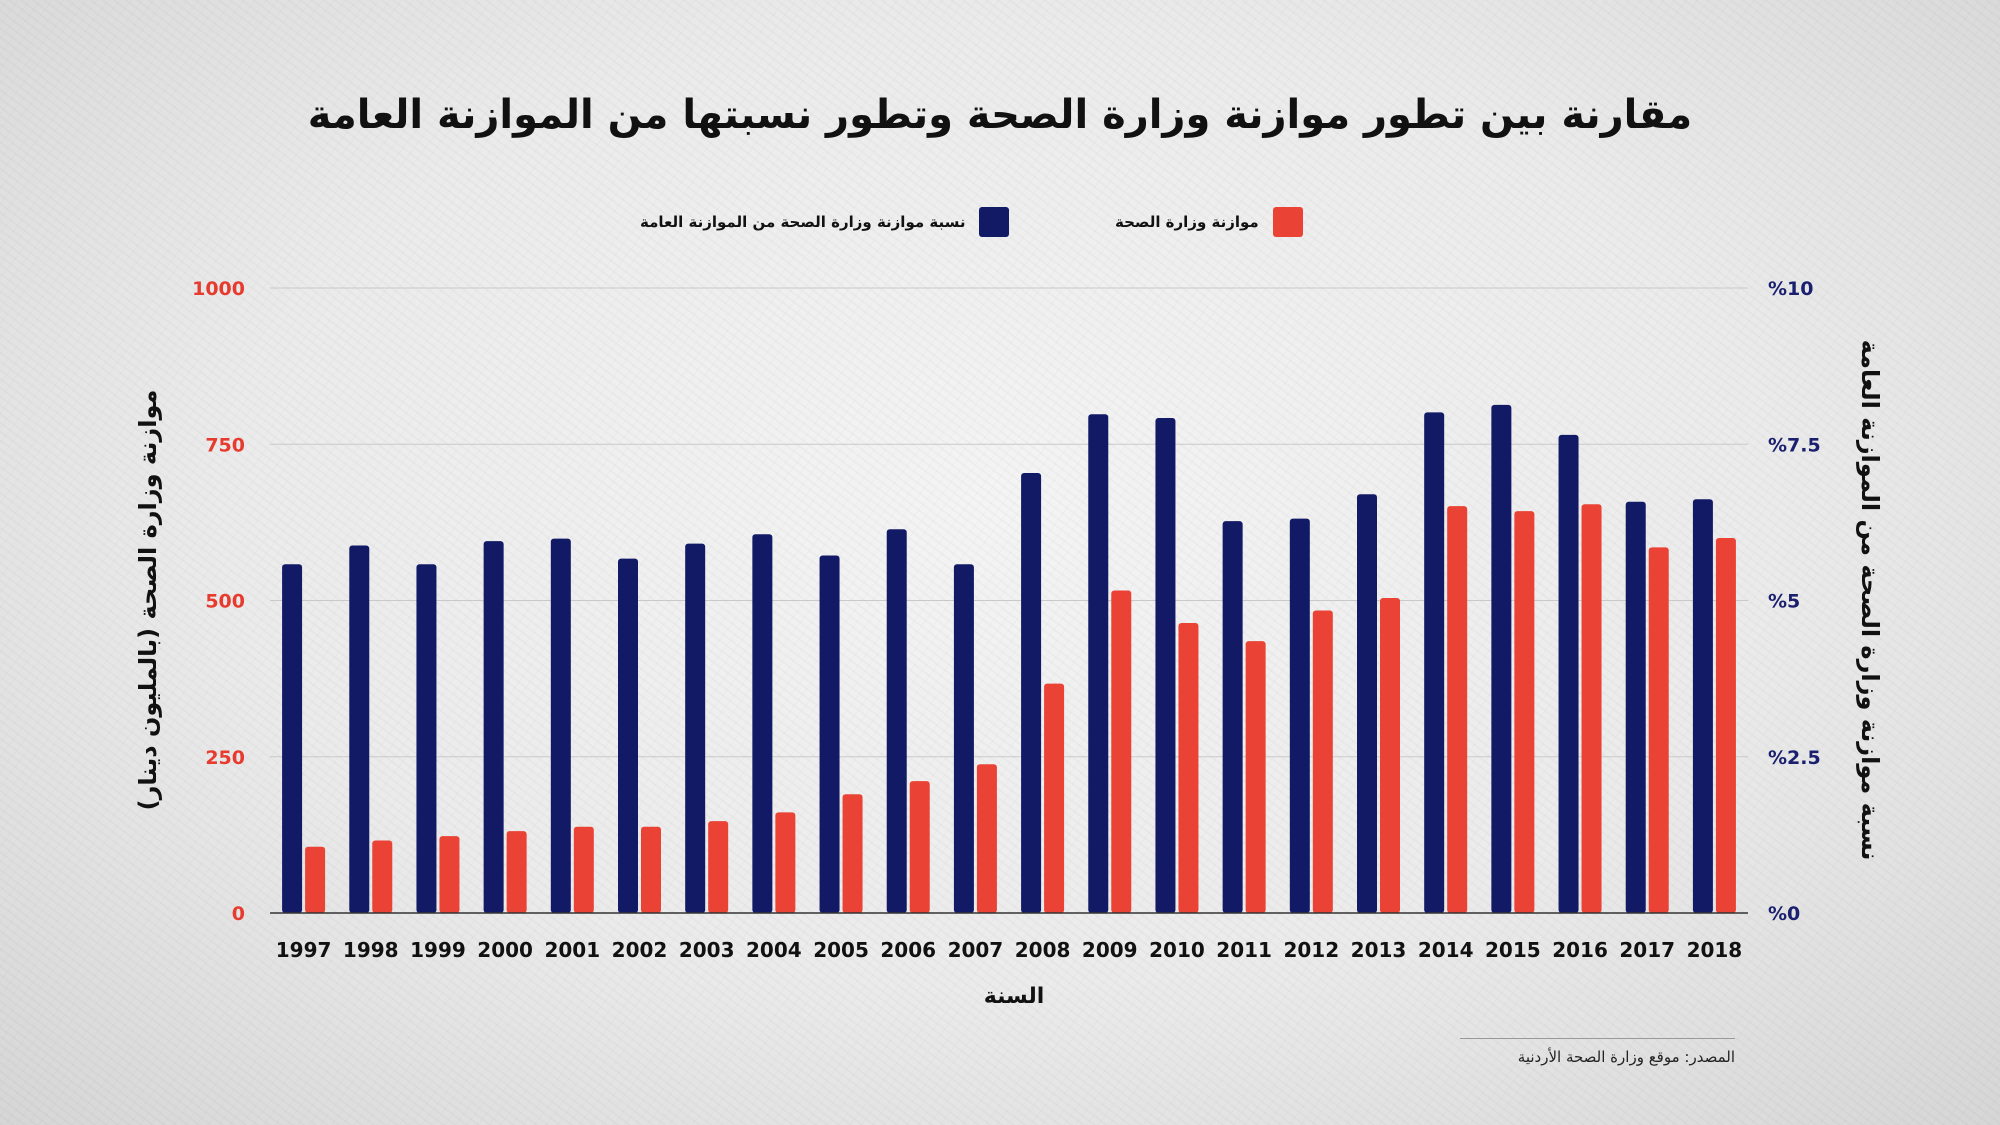  I want to click on bar-ratio-2006, so click(896, 721).